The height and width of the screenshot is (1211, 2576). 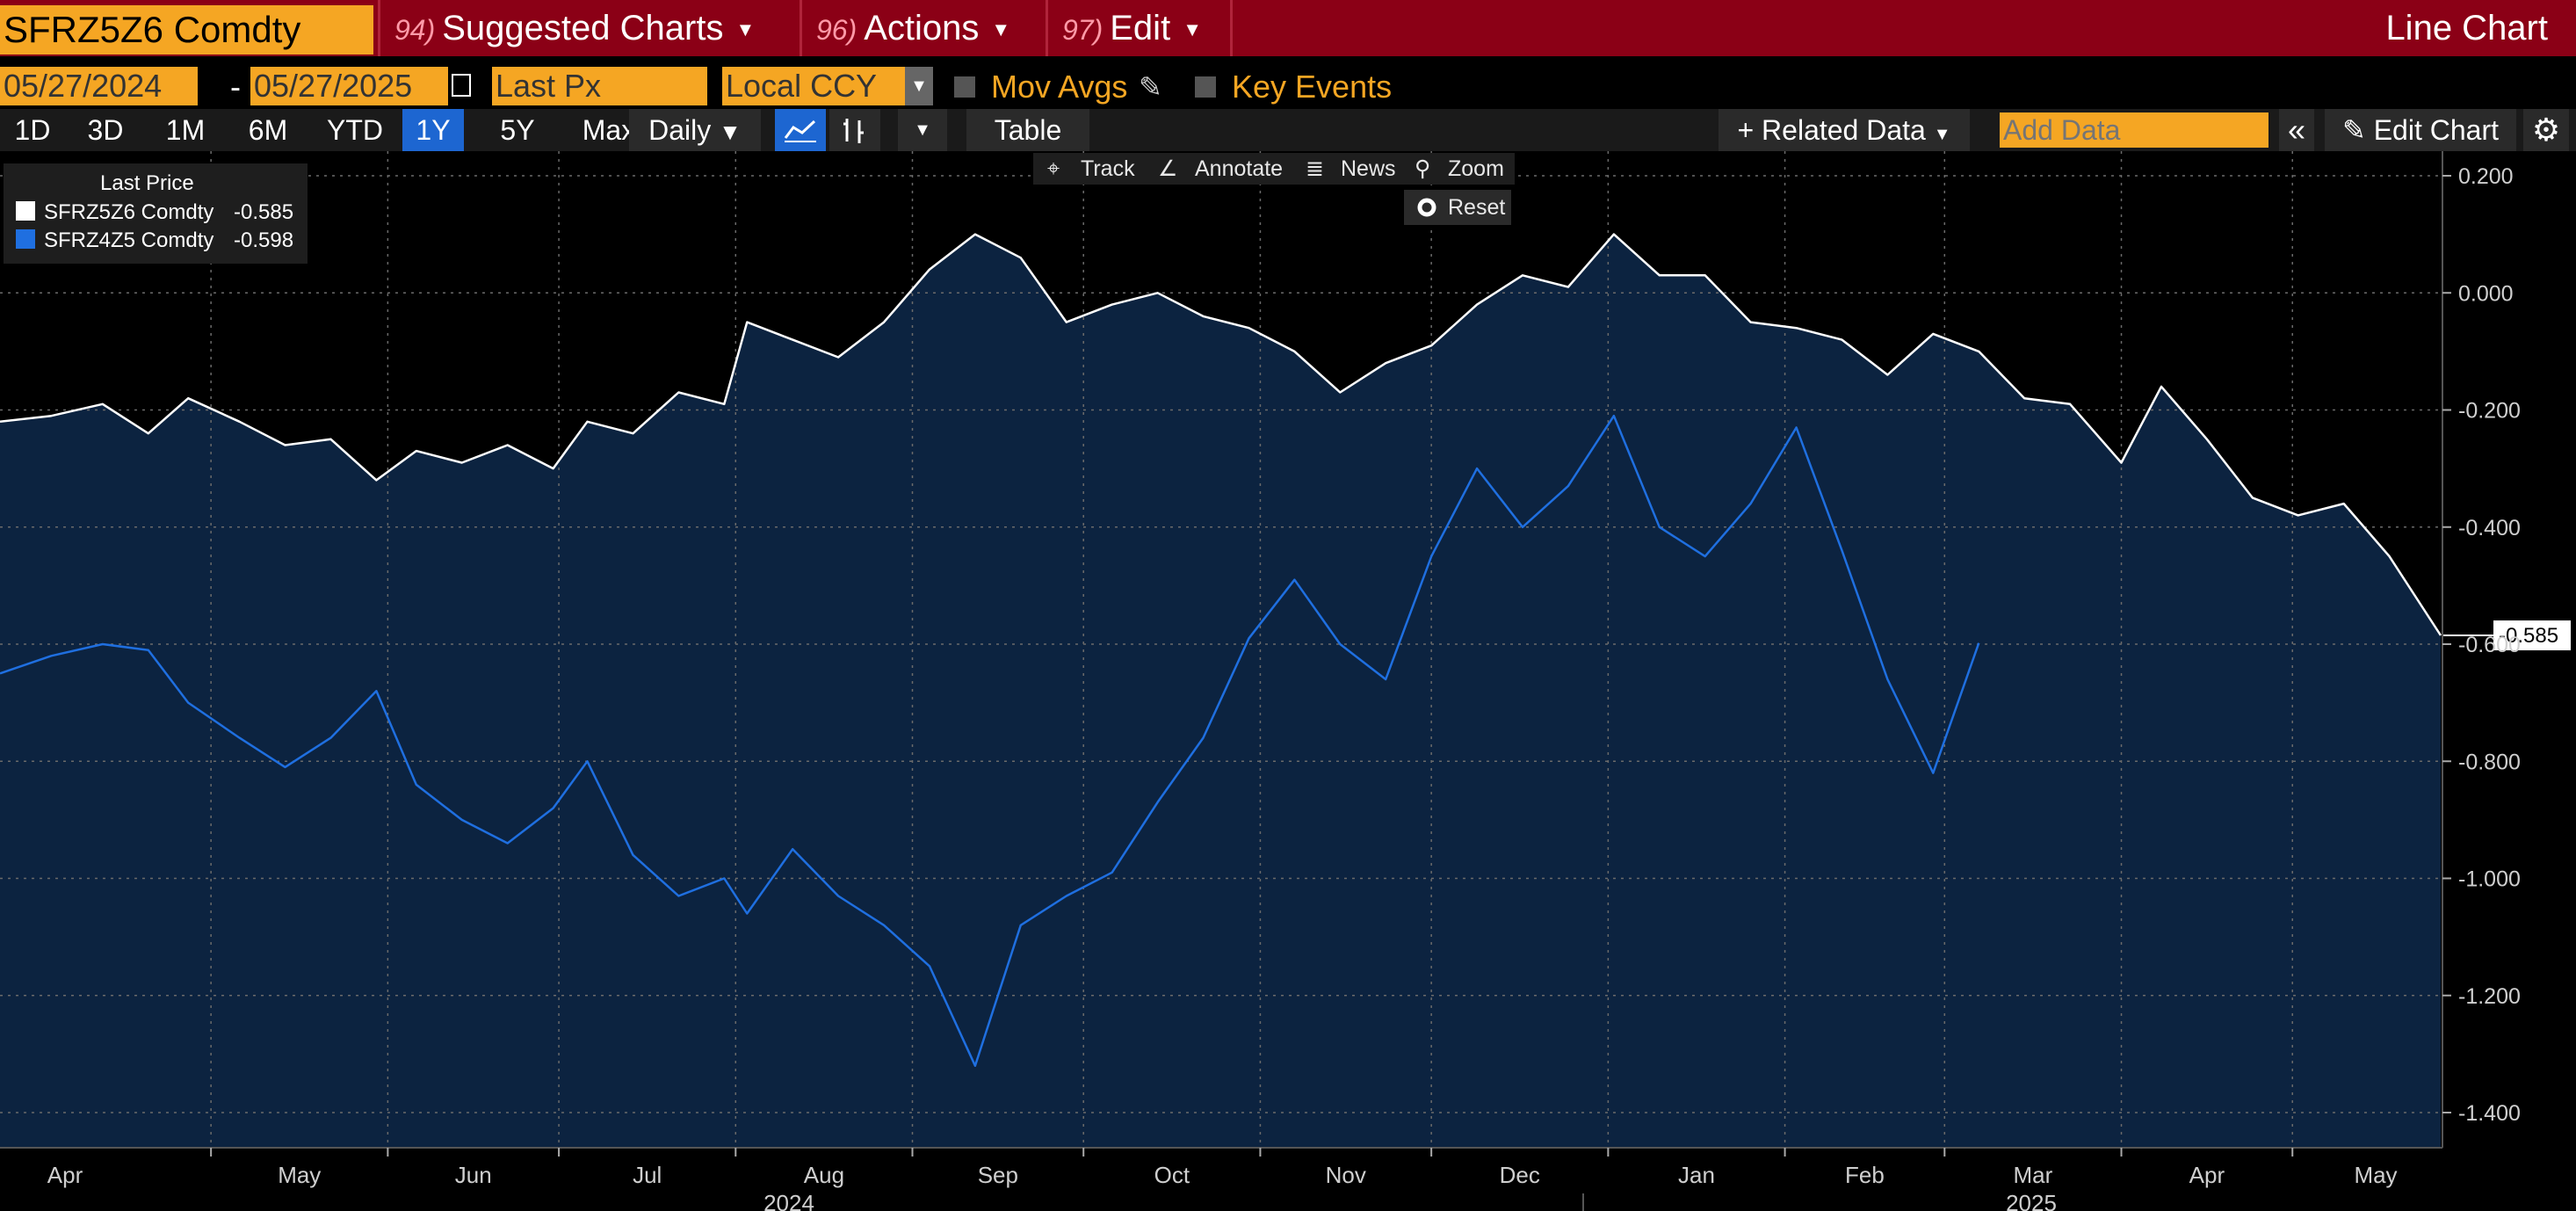 What do you see at coordinates (186, 30) in the screenshot?
I see `security-ticker-field: SFRZ5Z6 Comdty` at bounding box center [186, 30].